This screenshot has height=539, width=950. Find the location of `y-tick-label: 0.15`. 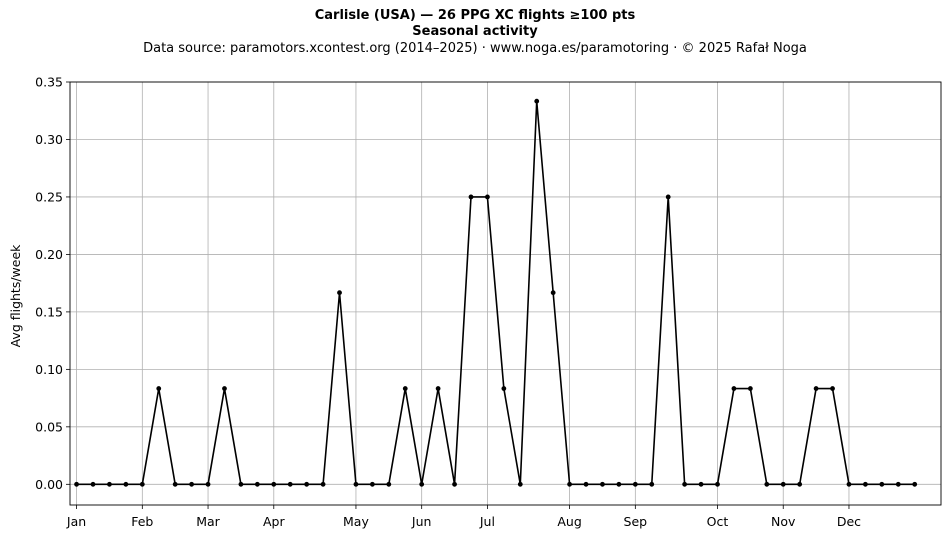

y-tick-label: 0.15 is located at coordinates (49, 311).